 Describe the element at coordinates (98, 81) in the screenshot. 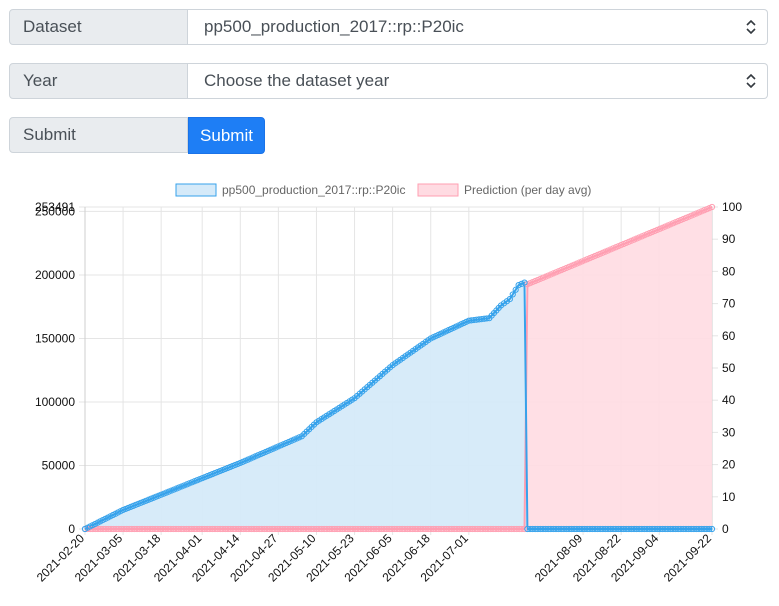

I see `year-label: Year` at that location.